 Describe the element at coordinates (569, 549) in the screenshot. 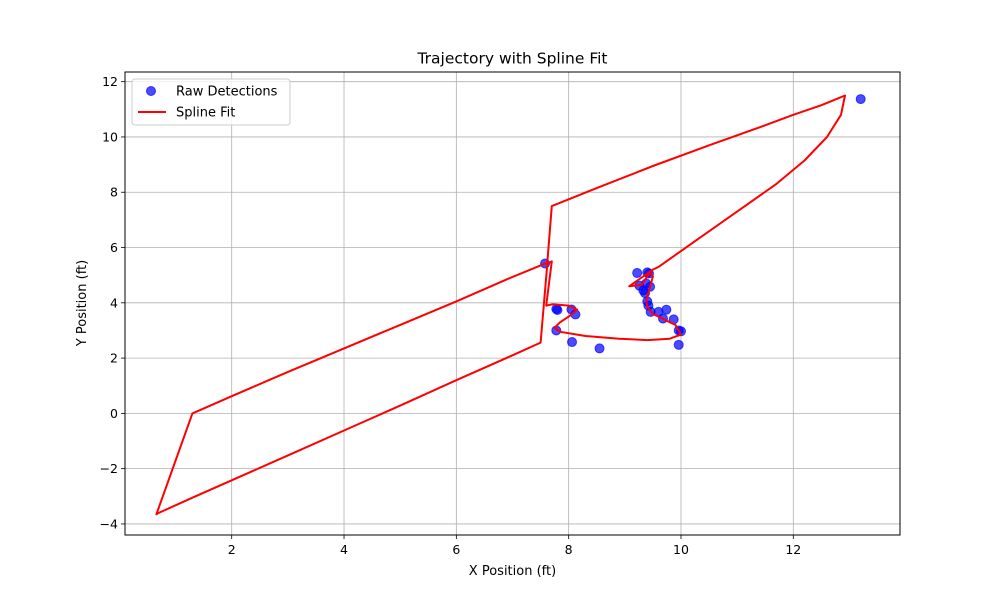

I see `x-tick-label: 8` at that location.